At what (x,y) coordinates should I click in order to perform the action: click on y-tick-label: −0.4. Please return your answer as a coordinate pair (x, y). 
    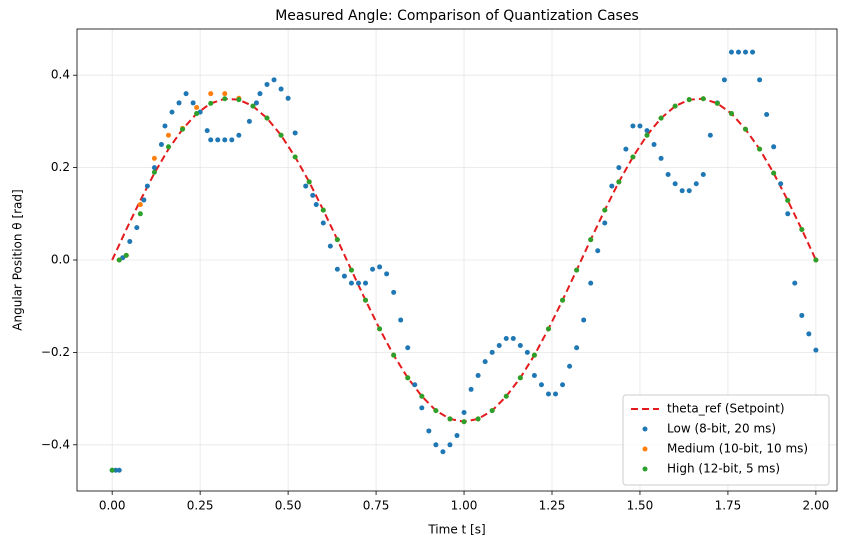
    Looking at the image, I should click on (55, 444).